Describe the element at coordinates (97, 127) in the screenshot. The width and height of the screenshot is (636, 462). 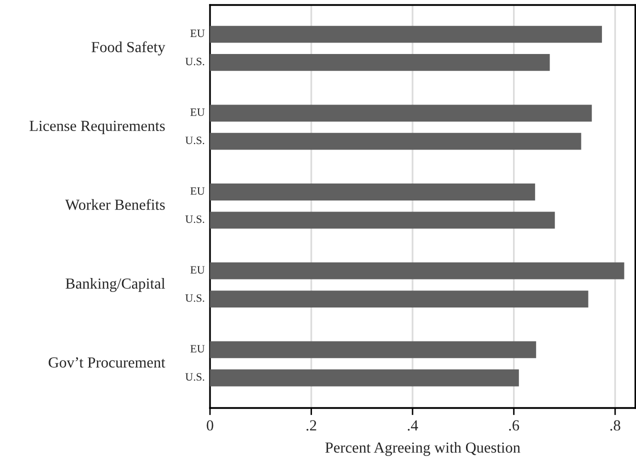
I see `y-tick-label: License Requirements` at that location.